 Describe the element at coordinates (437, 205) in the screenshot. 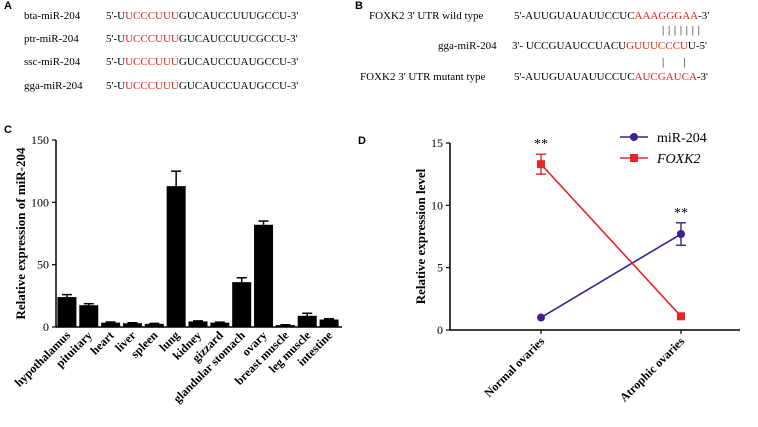

I see `y-tick-label: 10` at that location.